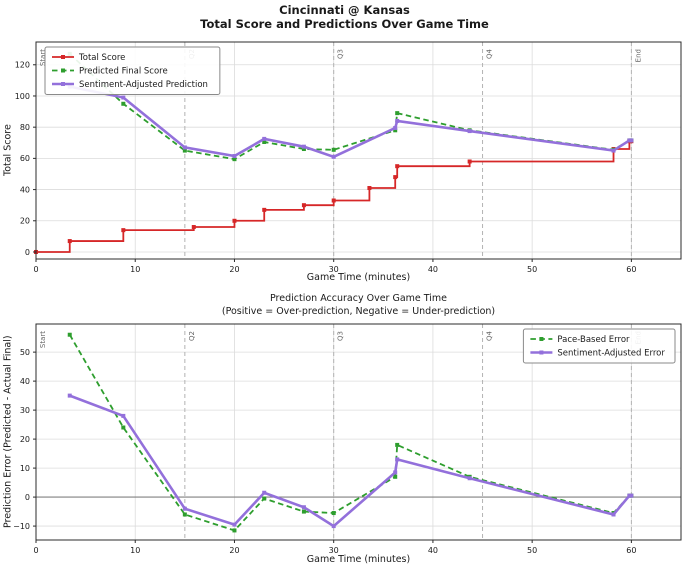 The image size is (689, 573). Describe the element at coordinates (123, 72) in the screenshot. I see `legend-label: Predicted Final Score` at that location.